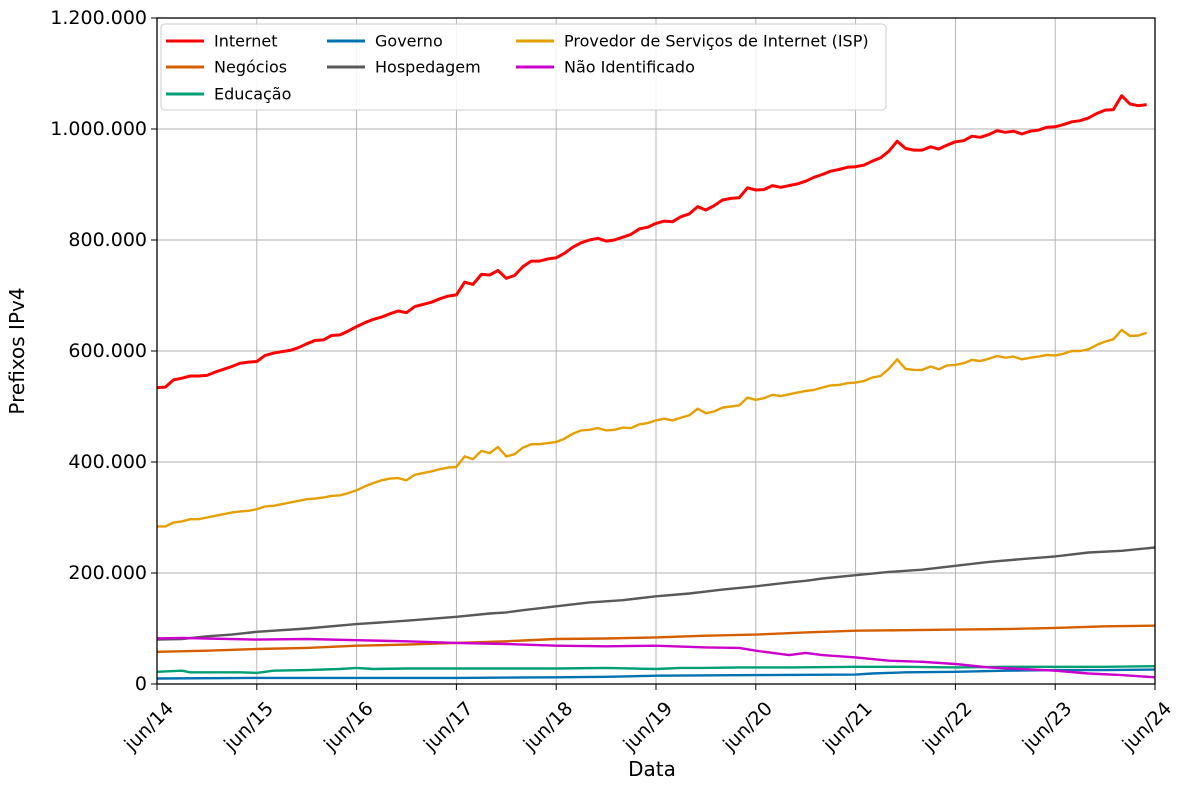 The height and width of the screenshot is (790, 1189). I want to click on legend-item: Não Identificado, so click(605, 67).